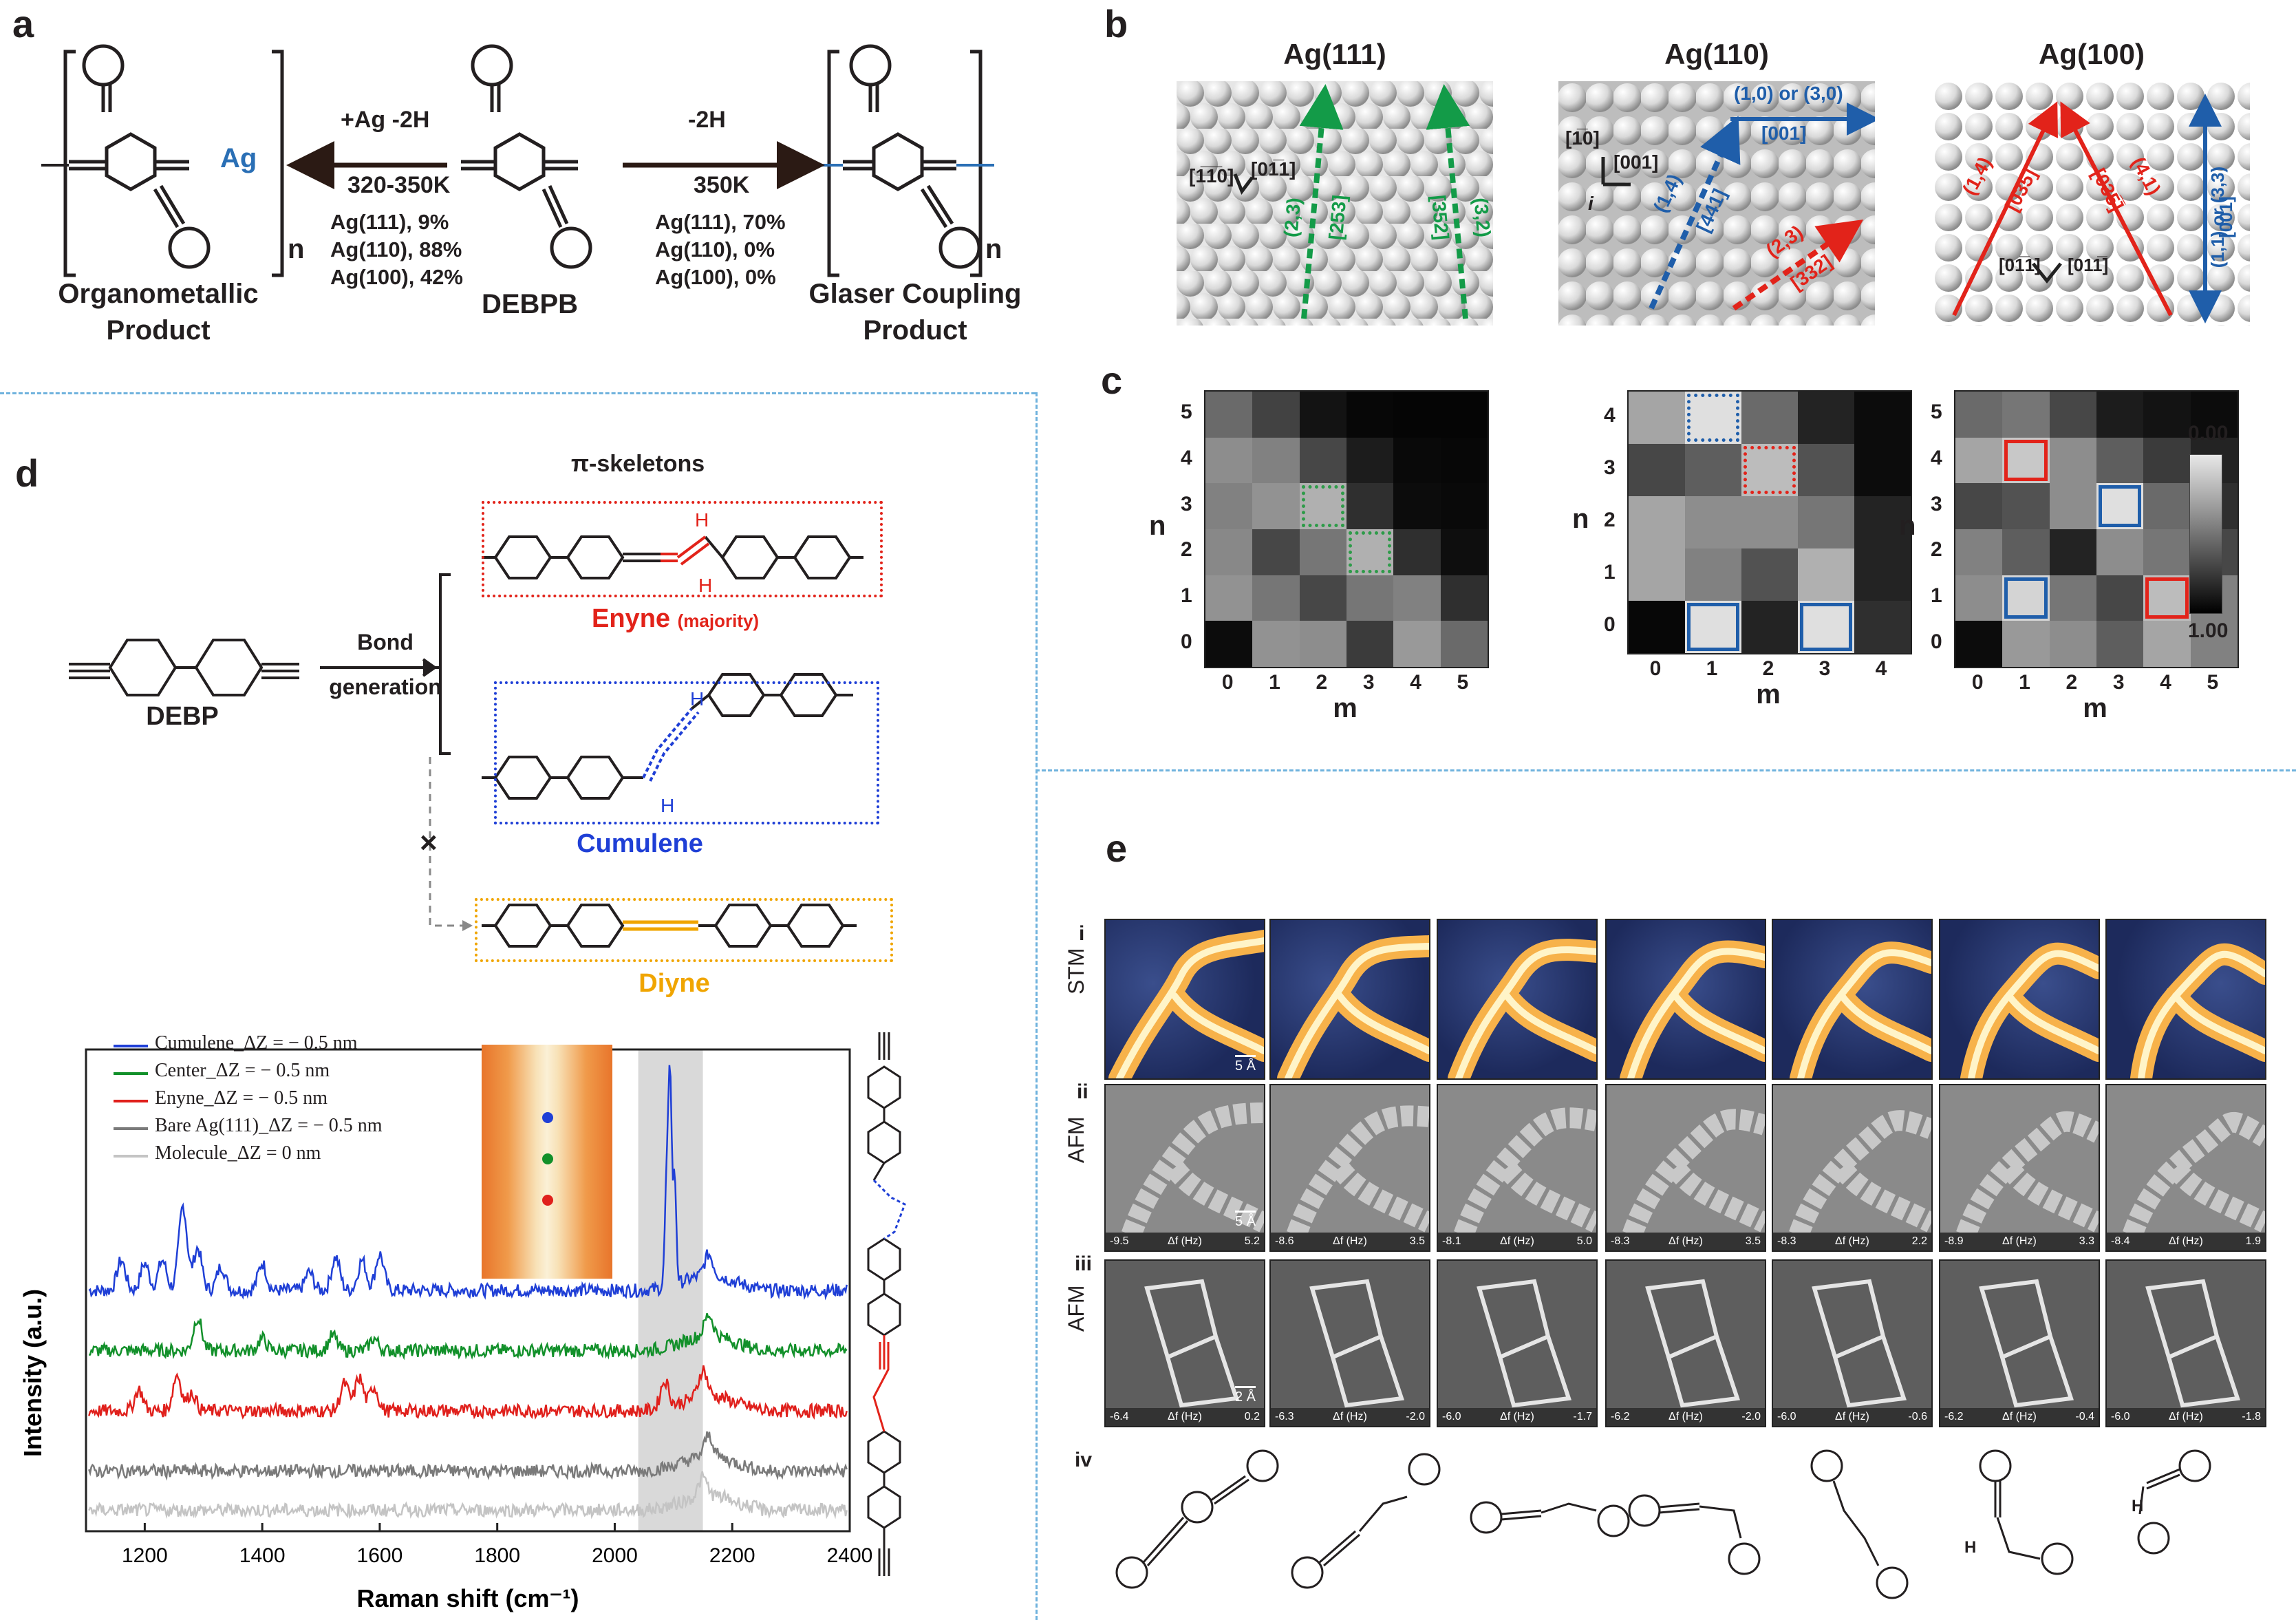  What do you see at coordinates (1463, 682) in the screenshot?
I see `heatmap-xtick: 5` at bounding box center [1463, 682].